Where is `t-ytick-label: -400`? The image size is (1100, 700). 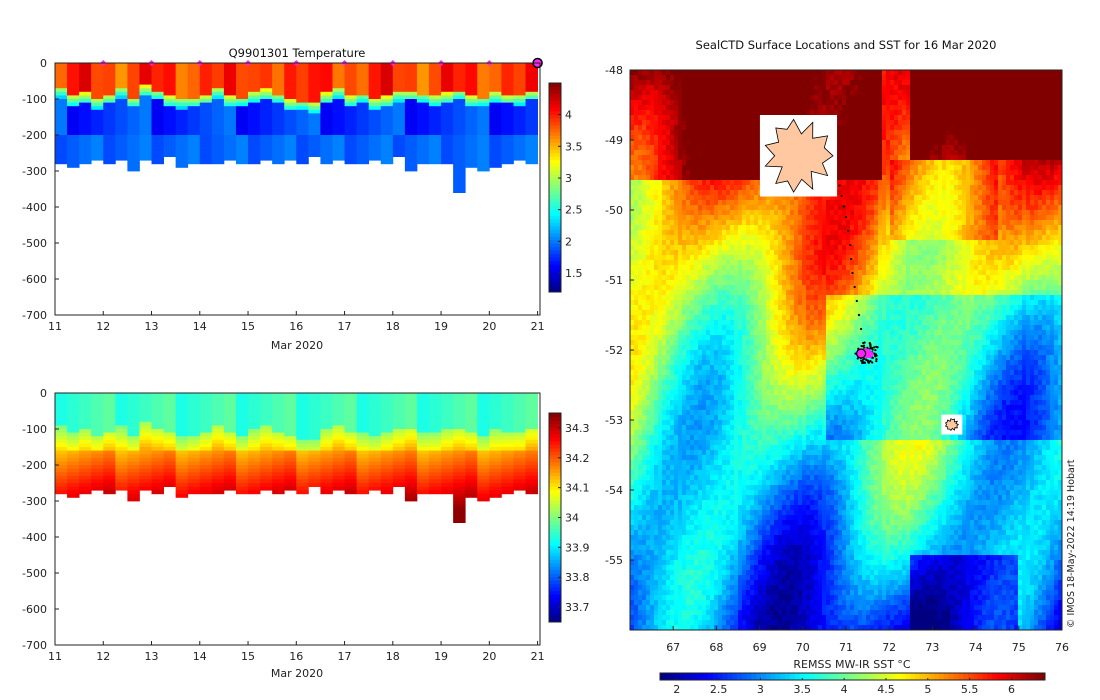 t-ytick-label: -400 is located at coordinates (34, 207).